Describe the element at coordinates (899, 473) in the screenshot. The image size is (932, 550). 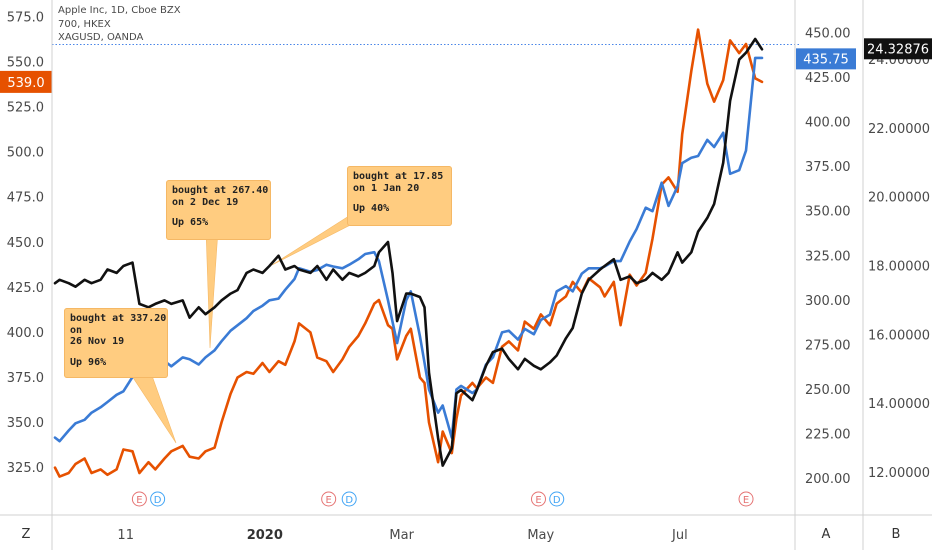
I see `right-tick-label: 12.00000` at that location.